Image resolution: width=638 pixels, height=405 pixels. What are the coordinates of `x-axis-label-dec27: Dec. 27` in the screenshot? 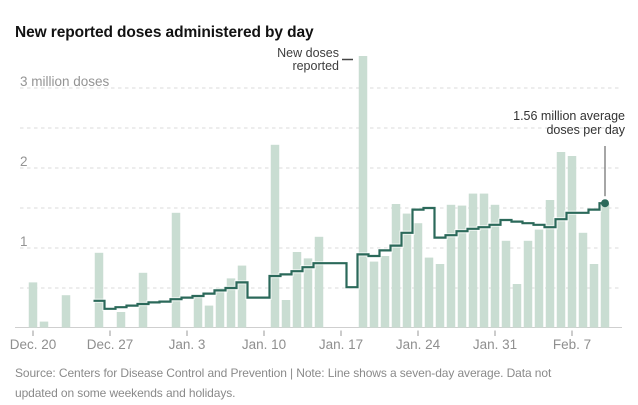 It's located at (110, 344).